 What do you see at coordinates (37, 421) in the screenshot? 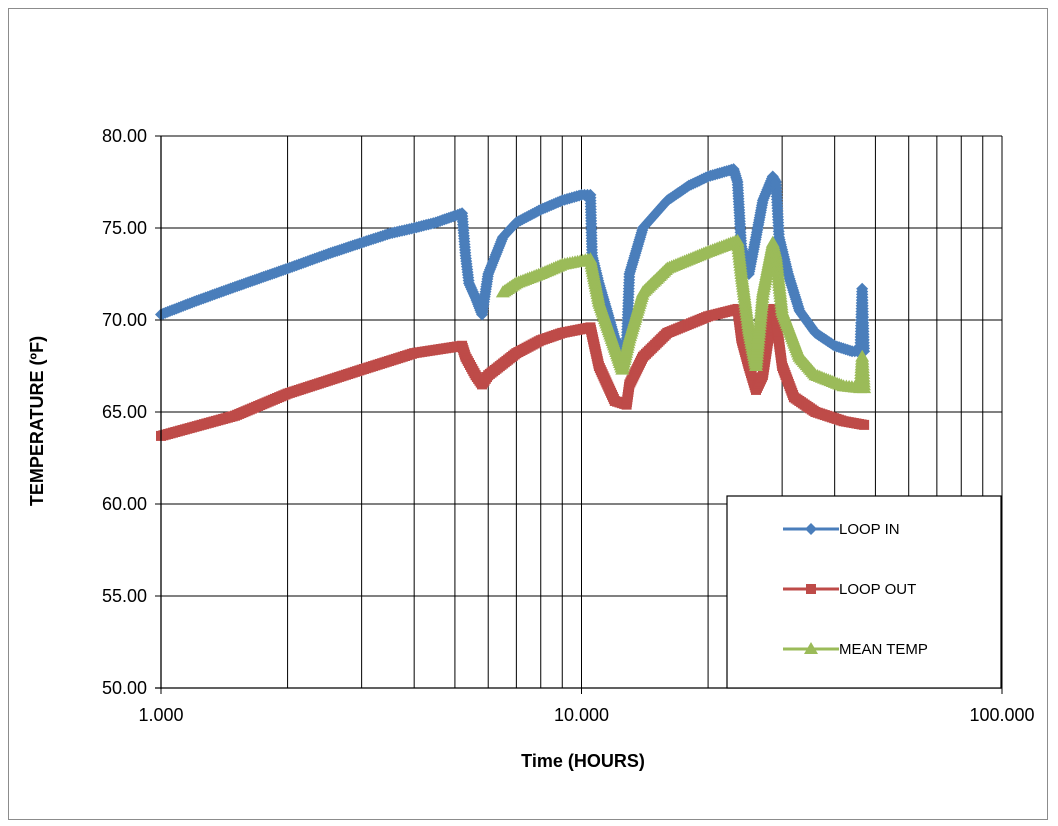
I see `y-axis-title: TEMPERATURE (ºF)` at bounding box center [37, 421].